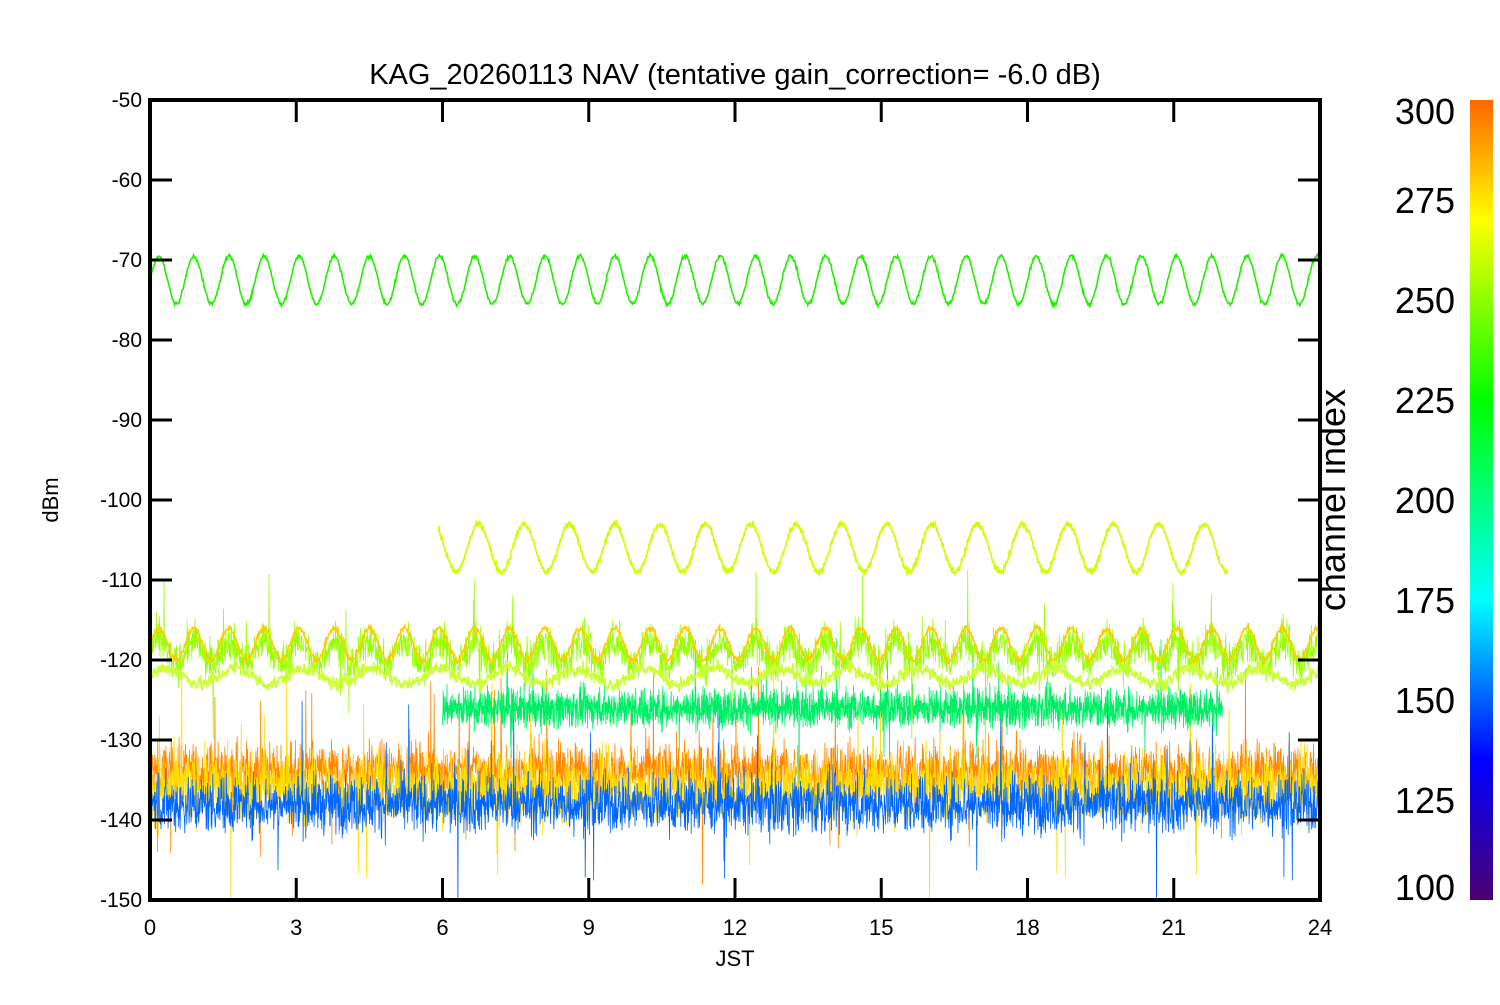  I want to click on colorbar-tick-label: 150, so click(1425, 700).